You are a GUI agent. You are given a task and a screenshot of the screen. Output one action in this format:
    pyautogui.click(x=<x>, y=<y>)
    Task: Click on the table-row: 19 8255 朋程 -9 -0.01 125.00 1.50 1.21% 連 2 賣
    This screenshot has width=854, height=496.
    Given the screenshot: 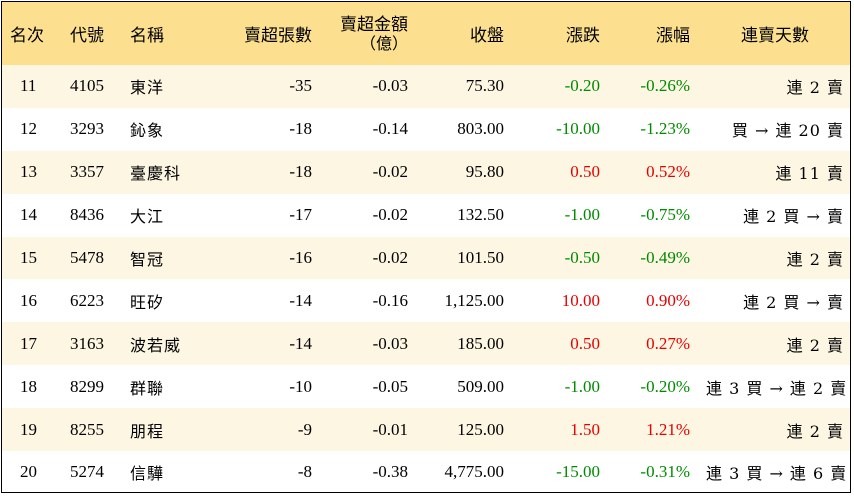 What is the action you would take?
    pyautogui.click(x=426, y=430)
    